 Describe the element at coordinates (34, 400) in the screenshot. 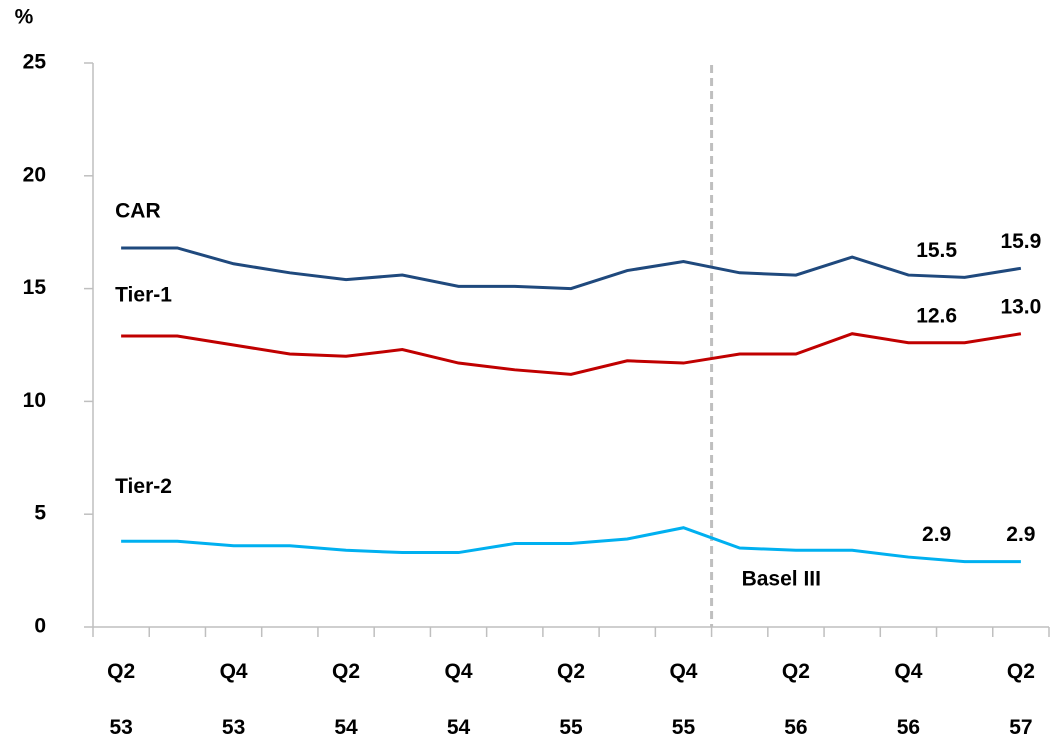

I see `y-tick-label: 10` at that location.